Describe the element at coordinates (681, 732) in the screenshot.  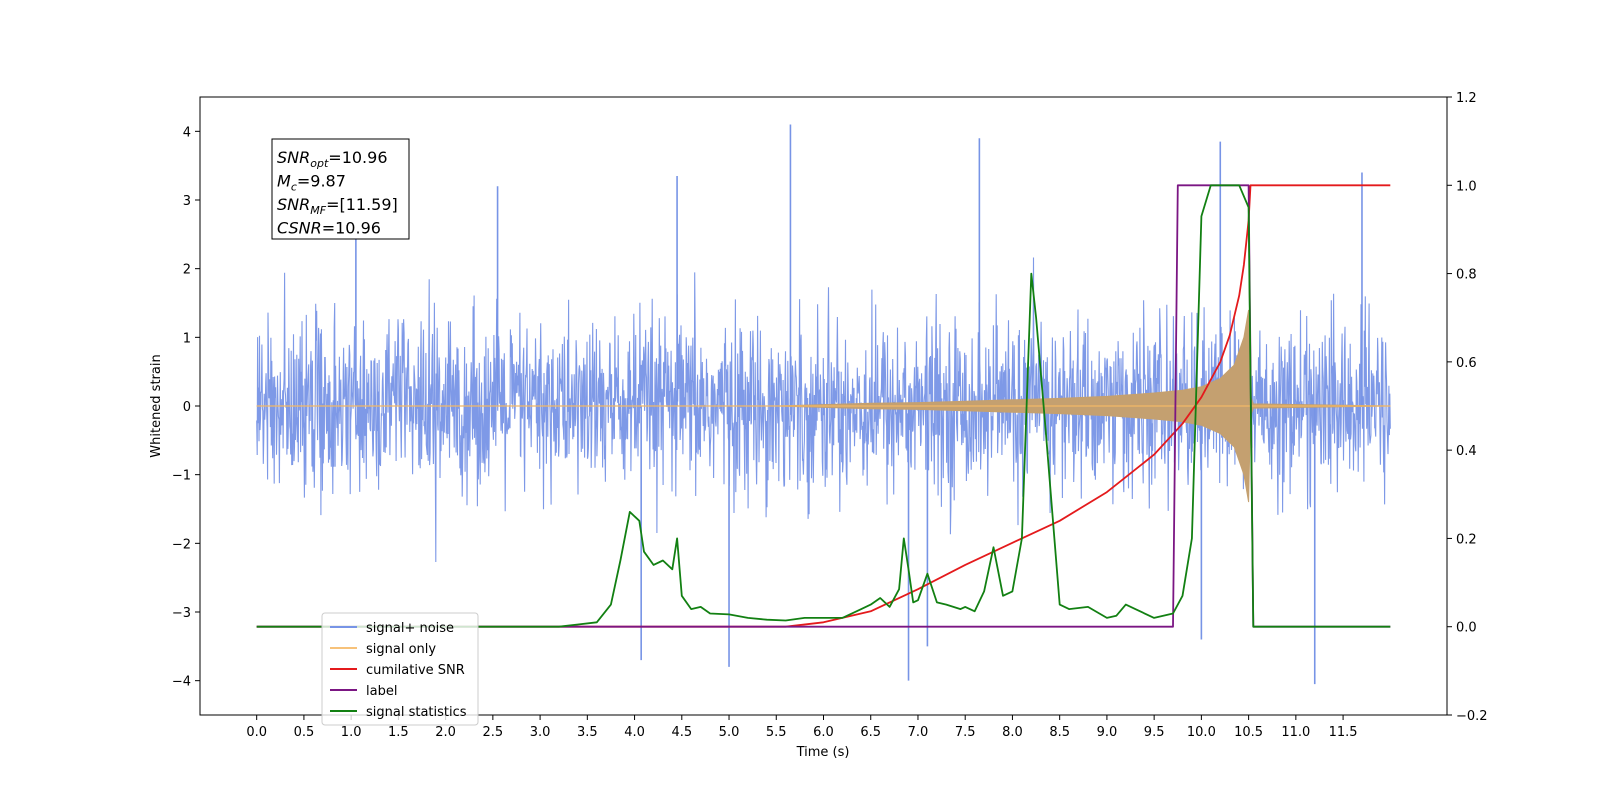
I see `x-tick-label: 4.5` at that location.